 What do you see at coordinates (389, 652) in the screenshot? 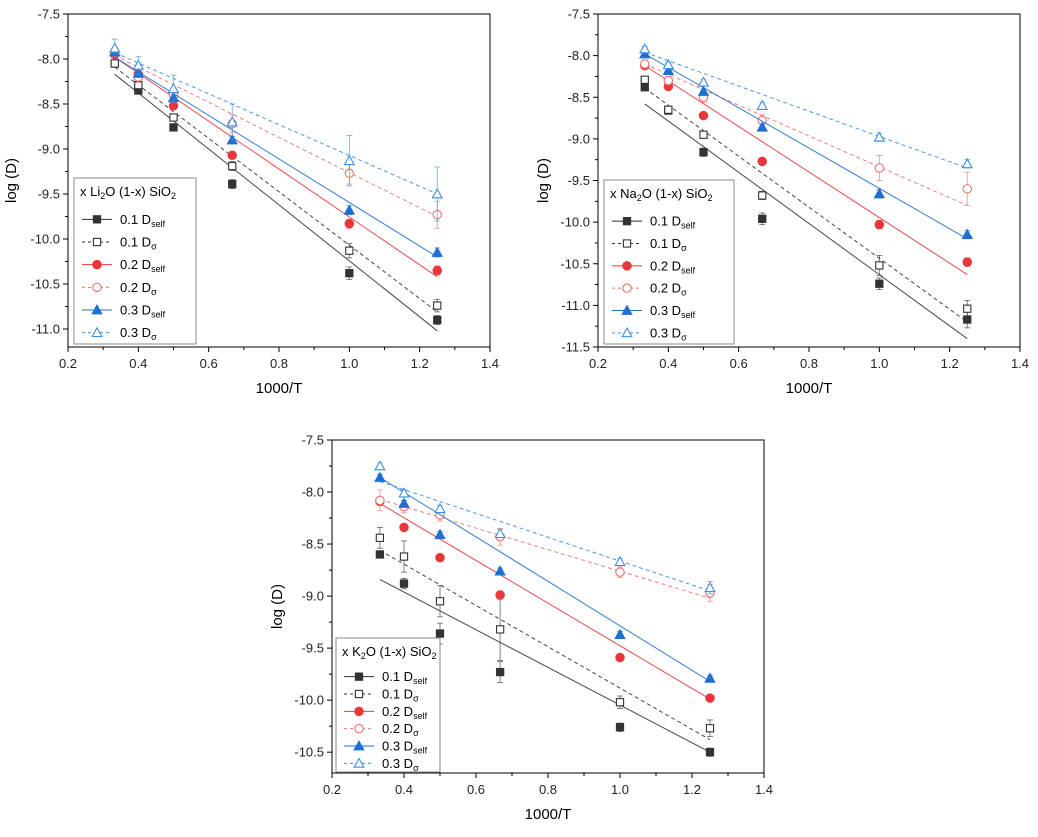
I see `legend-title: x K2O (1-x) SiO2` at bounding box center [389, 652].